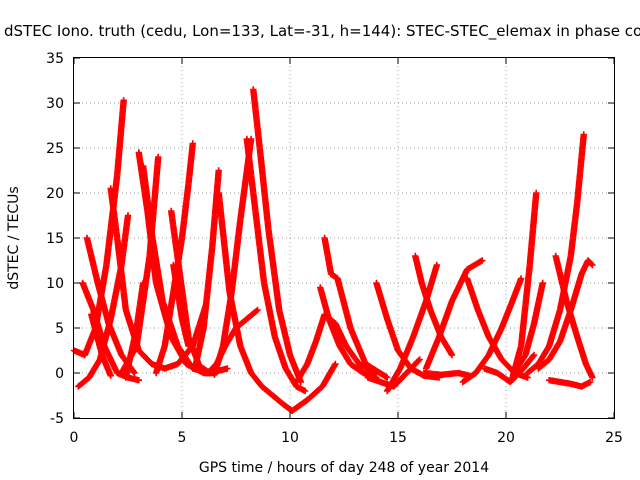 The width and height of the screenshot is (640, 480). Describe the element at coordinates (55, 284) in the screenshot. I see `y-tick-label: 10` at that location.